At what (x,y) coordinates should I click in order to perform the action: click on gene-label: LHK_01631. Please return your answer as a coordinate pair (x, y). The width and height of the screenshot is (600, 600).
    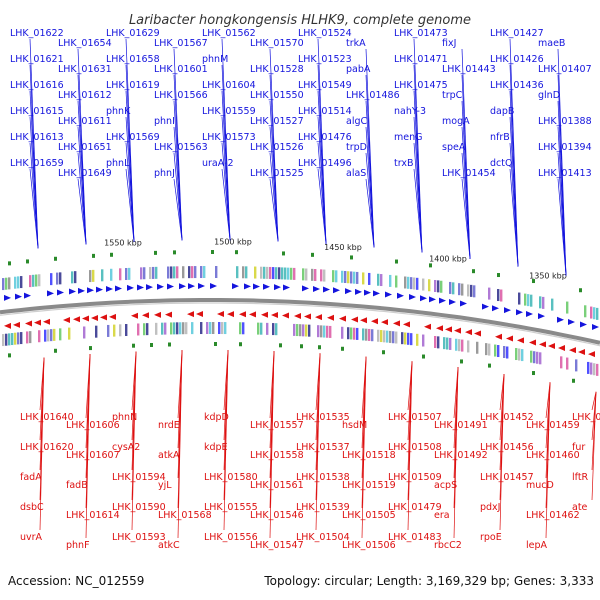
    Looking at the image, I should click on (85, 69).